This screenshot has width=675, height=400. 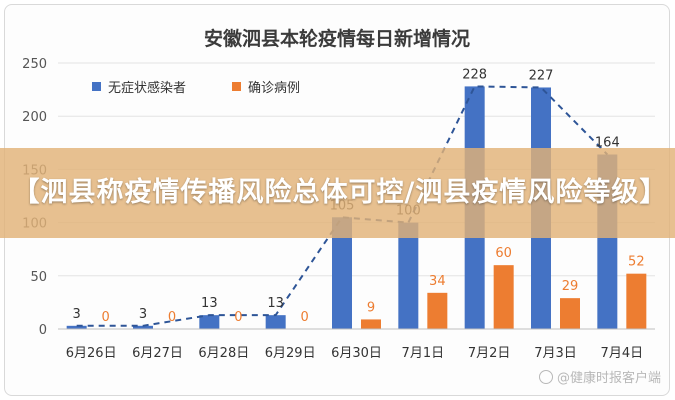 What do you see at coordinates (474, 74) in the screenshot?
I see `data-label-asymptomatic: 228` at bounding box center [474, 74].